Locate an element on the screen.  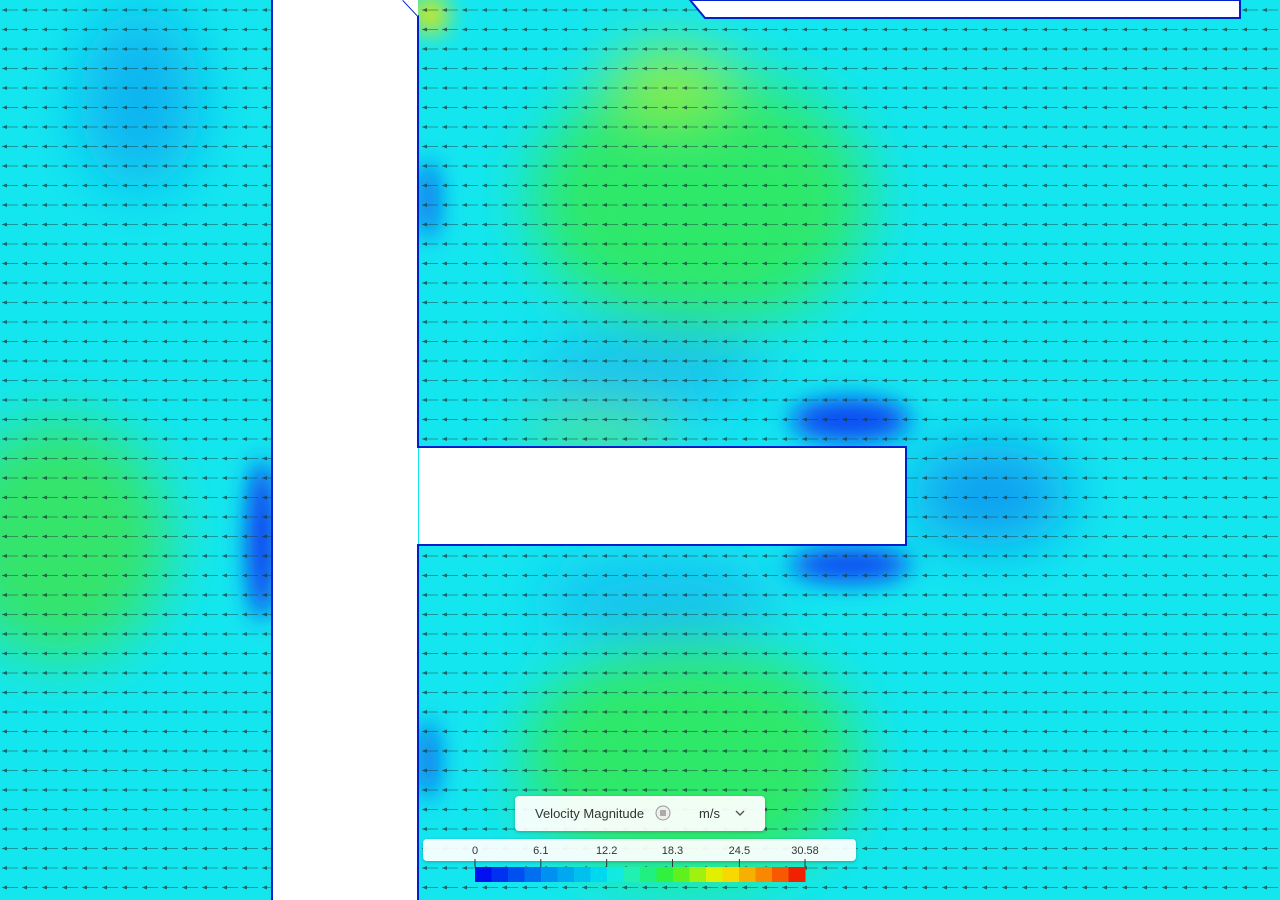
settings-icon is located at coordinates (663, 813).